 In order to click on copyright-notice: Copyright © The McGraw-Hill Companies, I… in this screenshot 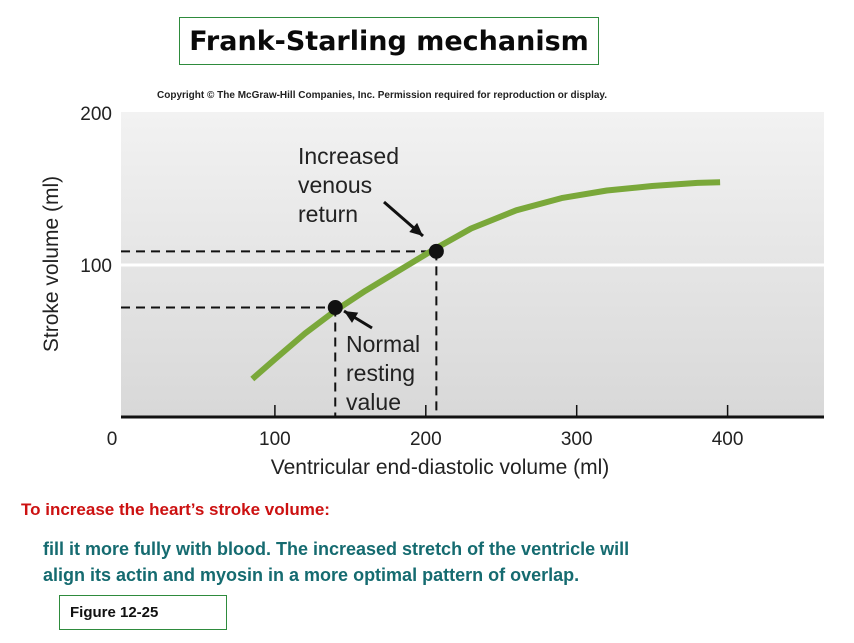, I will do `click(382, 95)`.